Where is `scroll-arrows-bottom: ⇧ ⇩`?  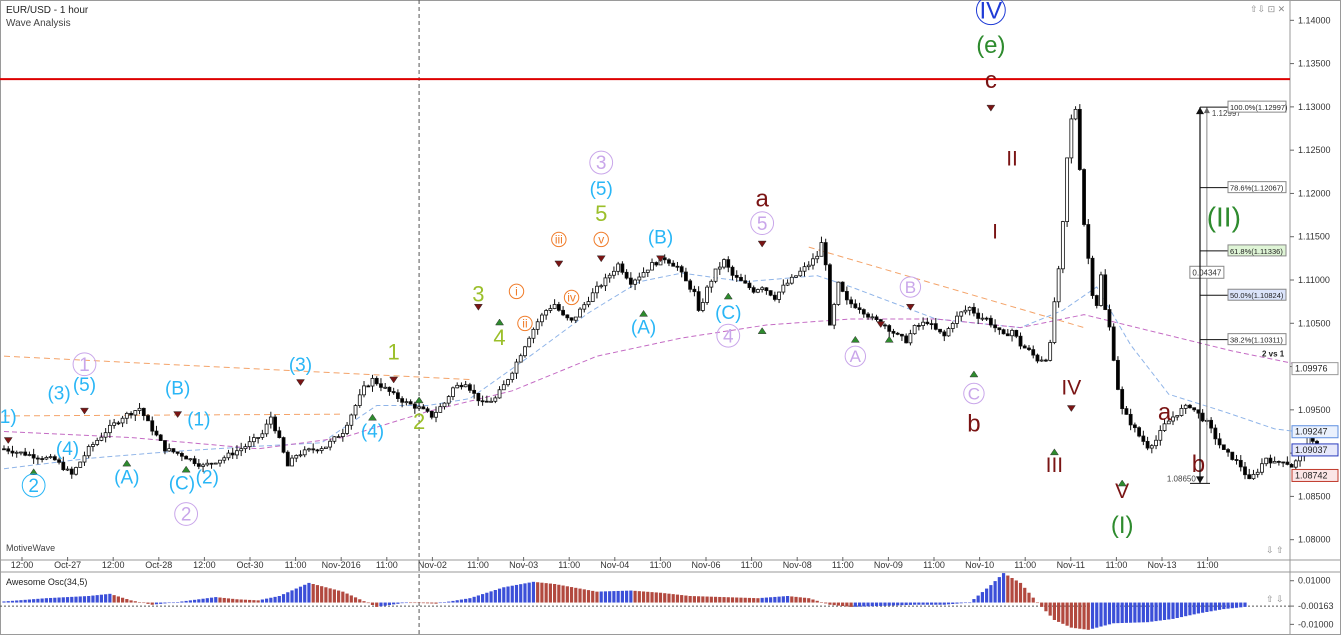
scroll-arrows-bottom: ⇧ ⇩ is located at coordinates (1275, 599).